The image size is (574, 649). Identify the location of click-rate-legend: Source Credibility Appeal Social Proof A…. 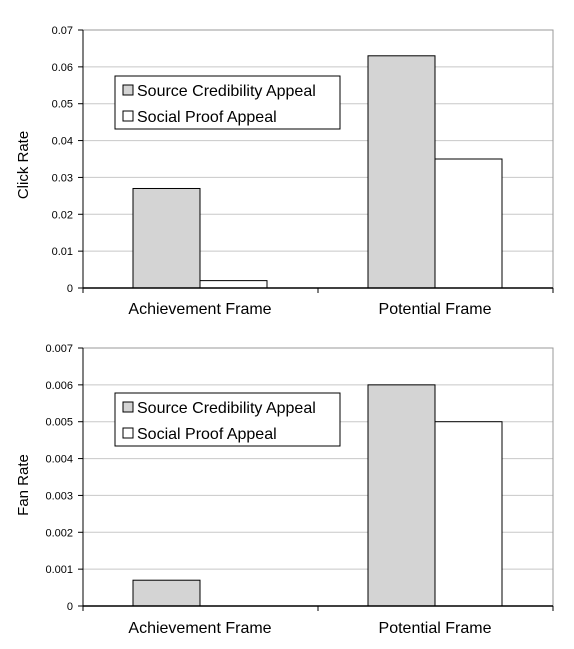
(227, 102).